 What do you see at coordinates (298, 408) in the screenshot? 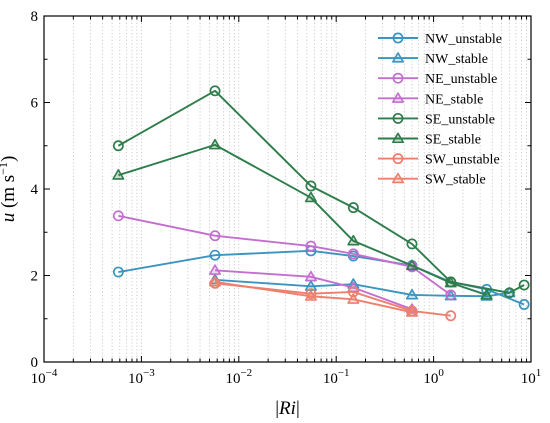
I see `x-axis-title-suffix: |` at bounding box center [298, 408].